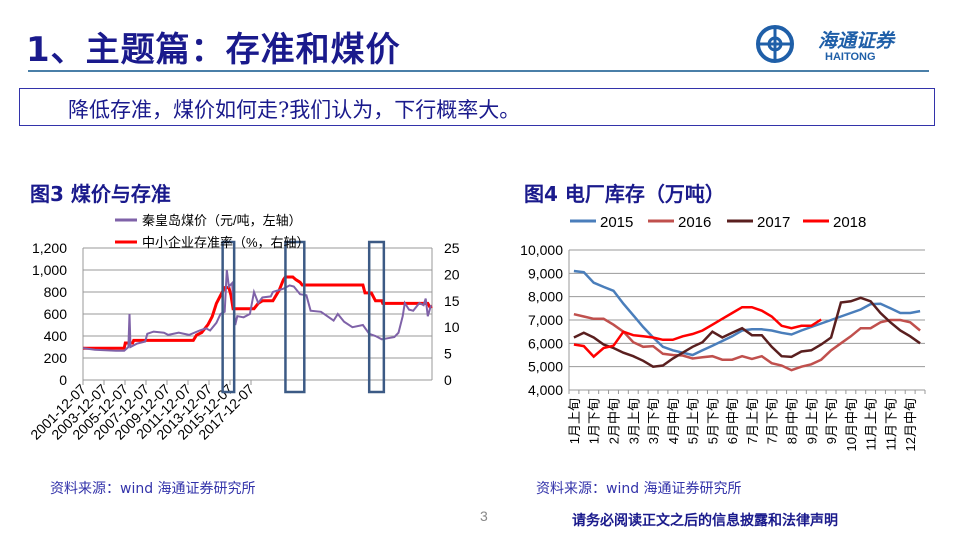 Image resolution: width=959 pixels, height=539 pixels. I want to click on y-left-tick-label: 0, so click(63, 380).